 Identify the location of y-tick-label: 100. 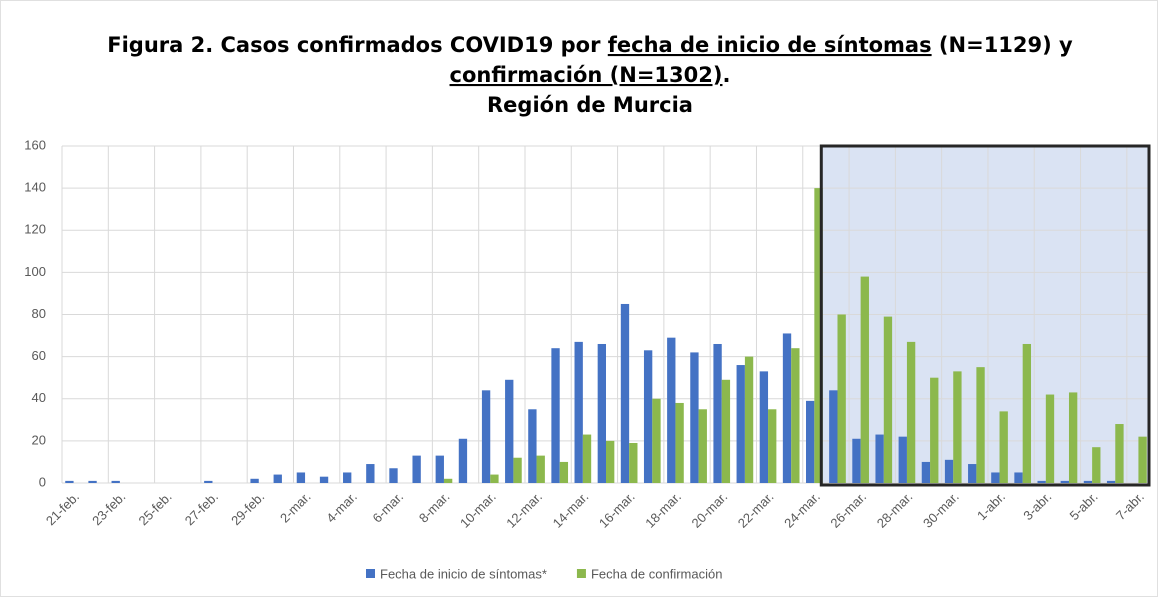
(35, 271).